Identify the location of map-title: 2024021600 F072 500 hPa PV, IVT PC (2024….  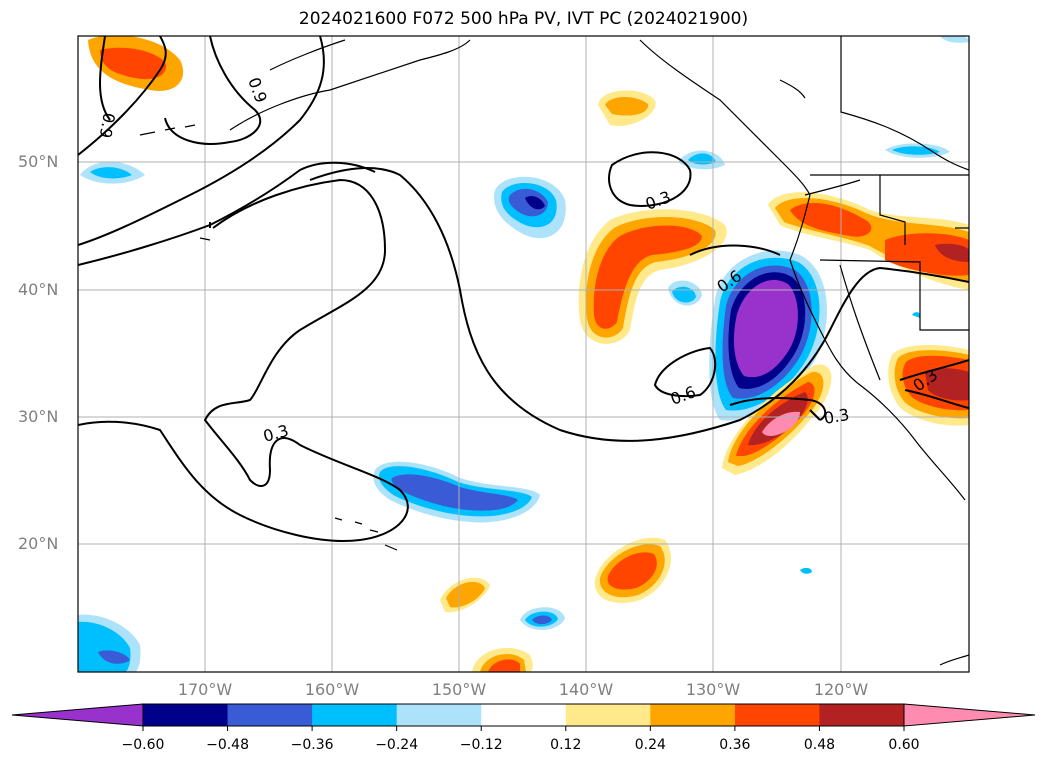
(523, 19).